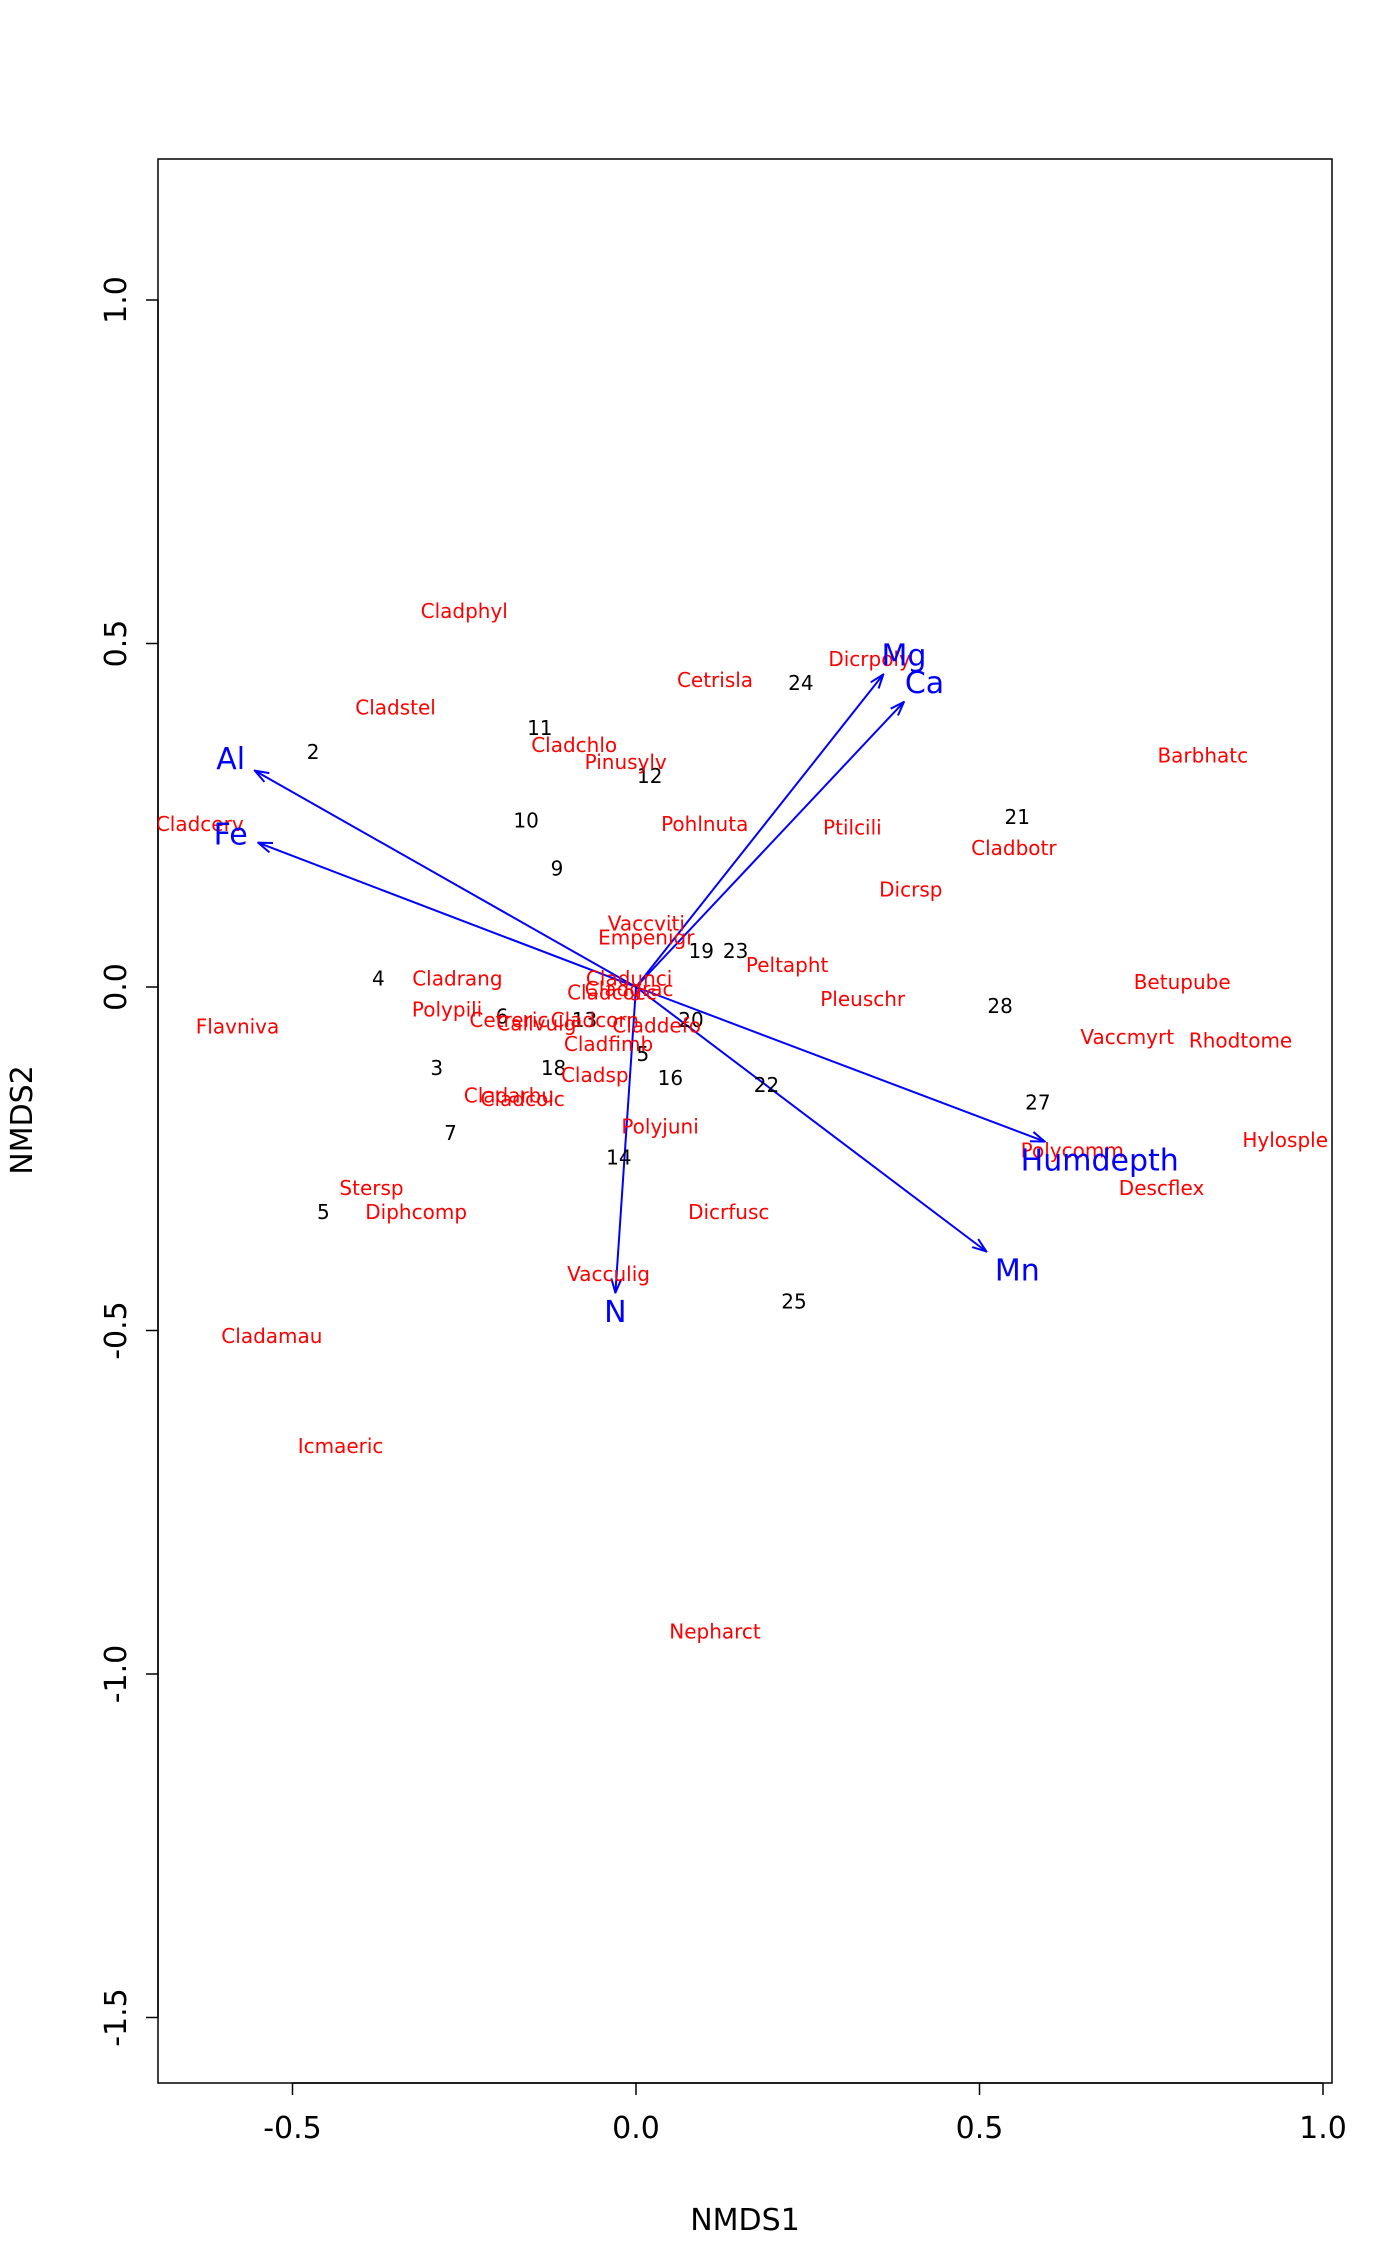  What do you see at coordinates (116, 300) in the screenshot?
I see `y-tick-label: 1.0` at bounding box center [116, 300].